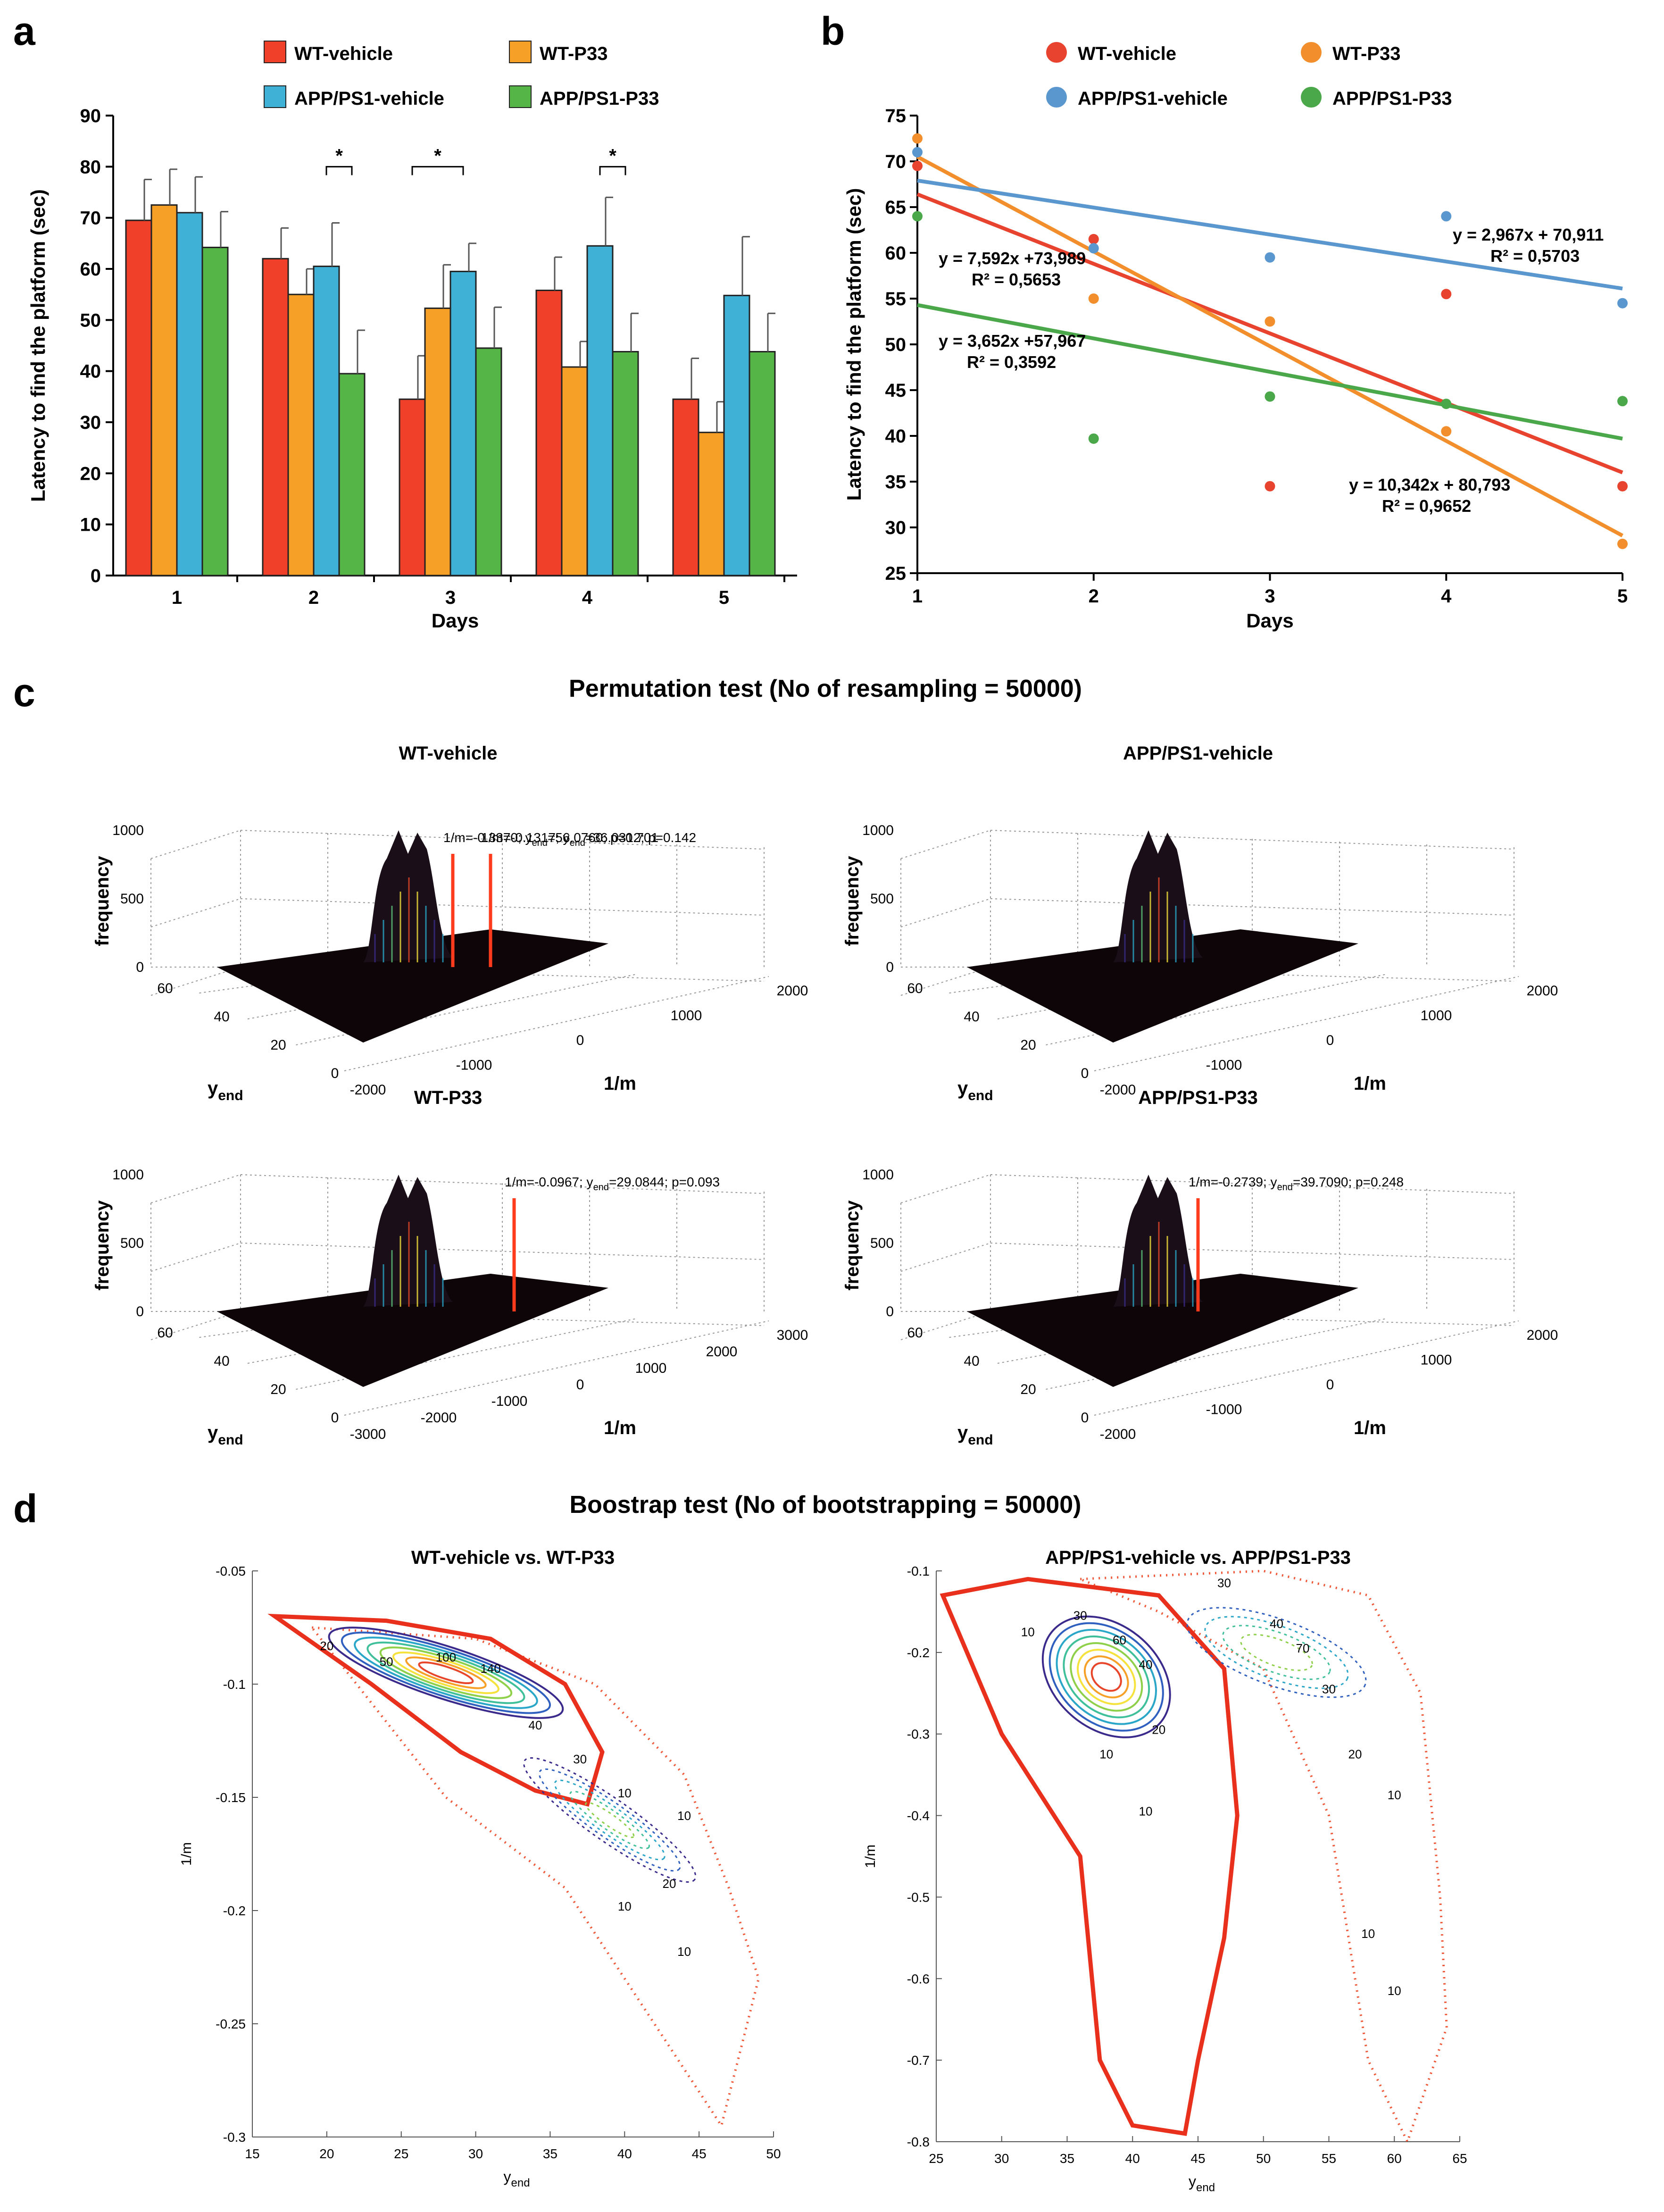 The width and height of the screenshot is (1664, 2212). I want to click on bootstrap-region-wt-vehicle, so click(436, 1710).